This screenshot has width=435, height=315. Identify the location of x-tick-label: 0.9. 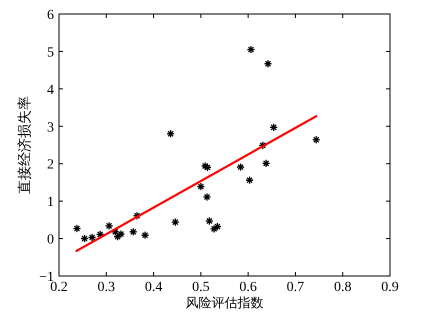
(390, 287).